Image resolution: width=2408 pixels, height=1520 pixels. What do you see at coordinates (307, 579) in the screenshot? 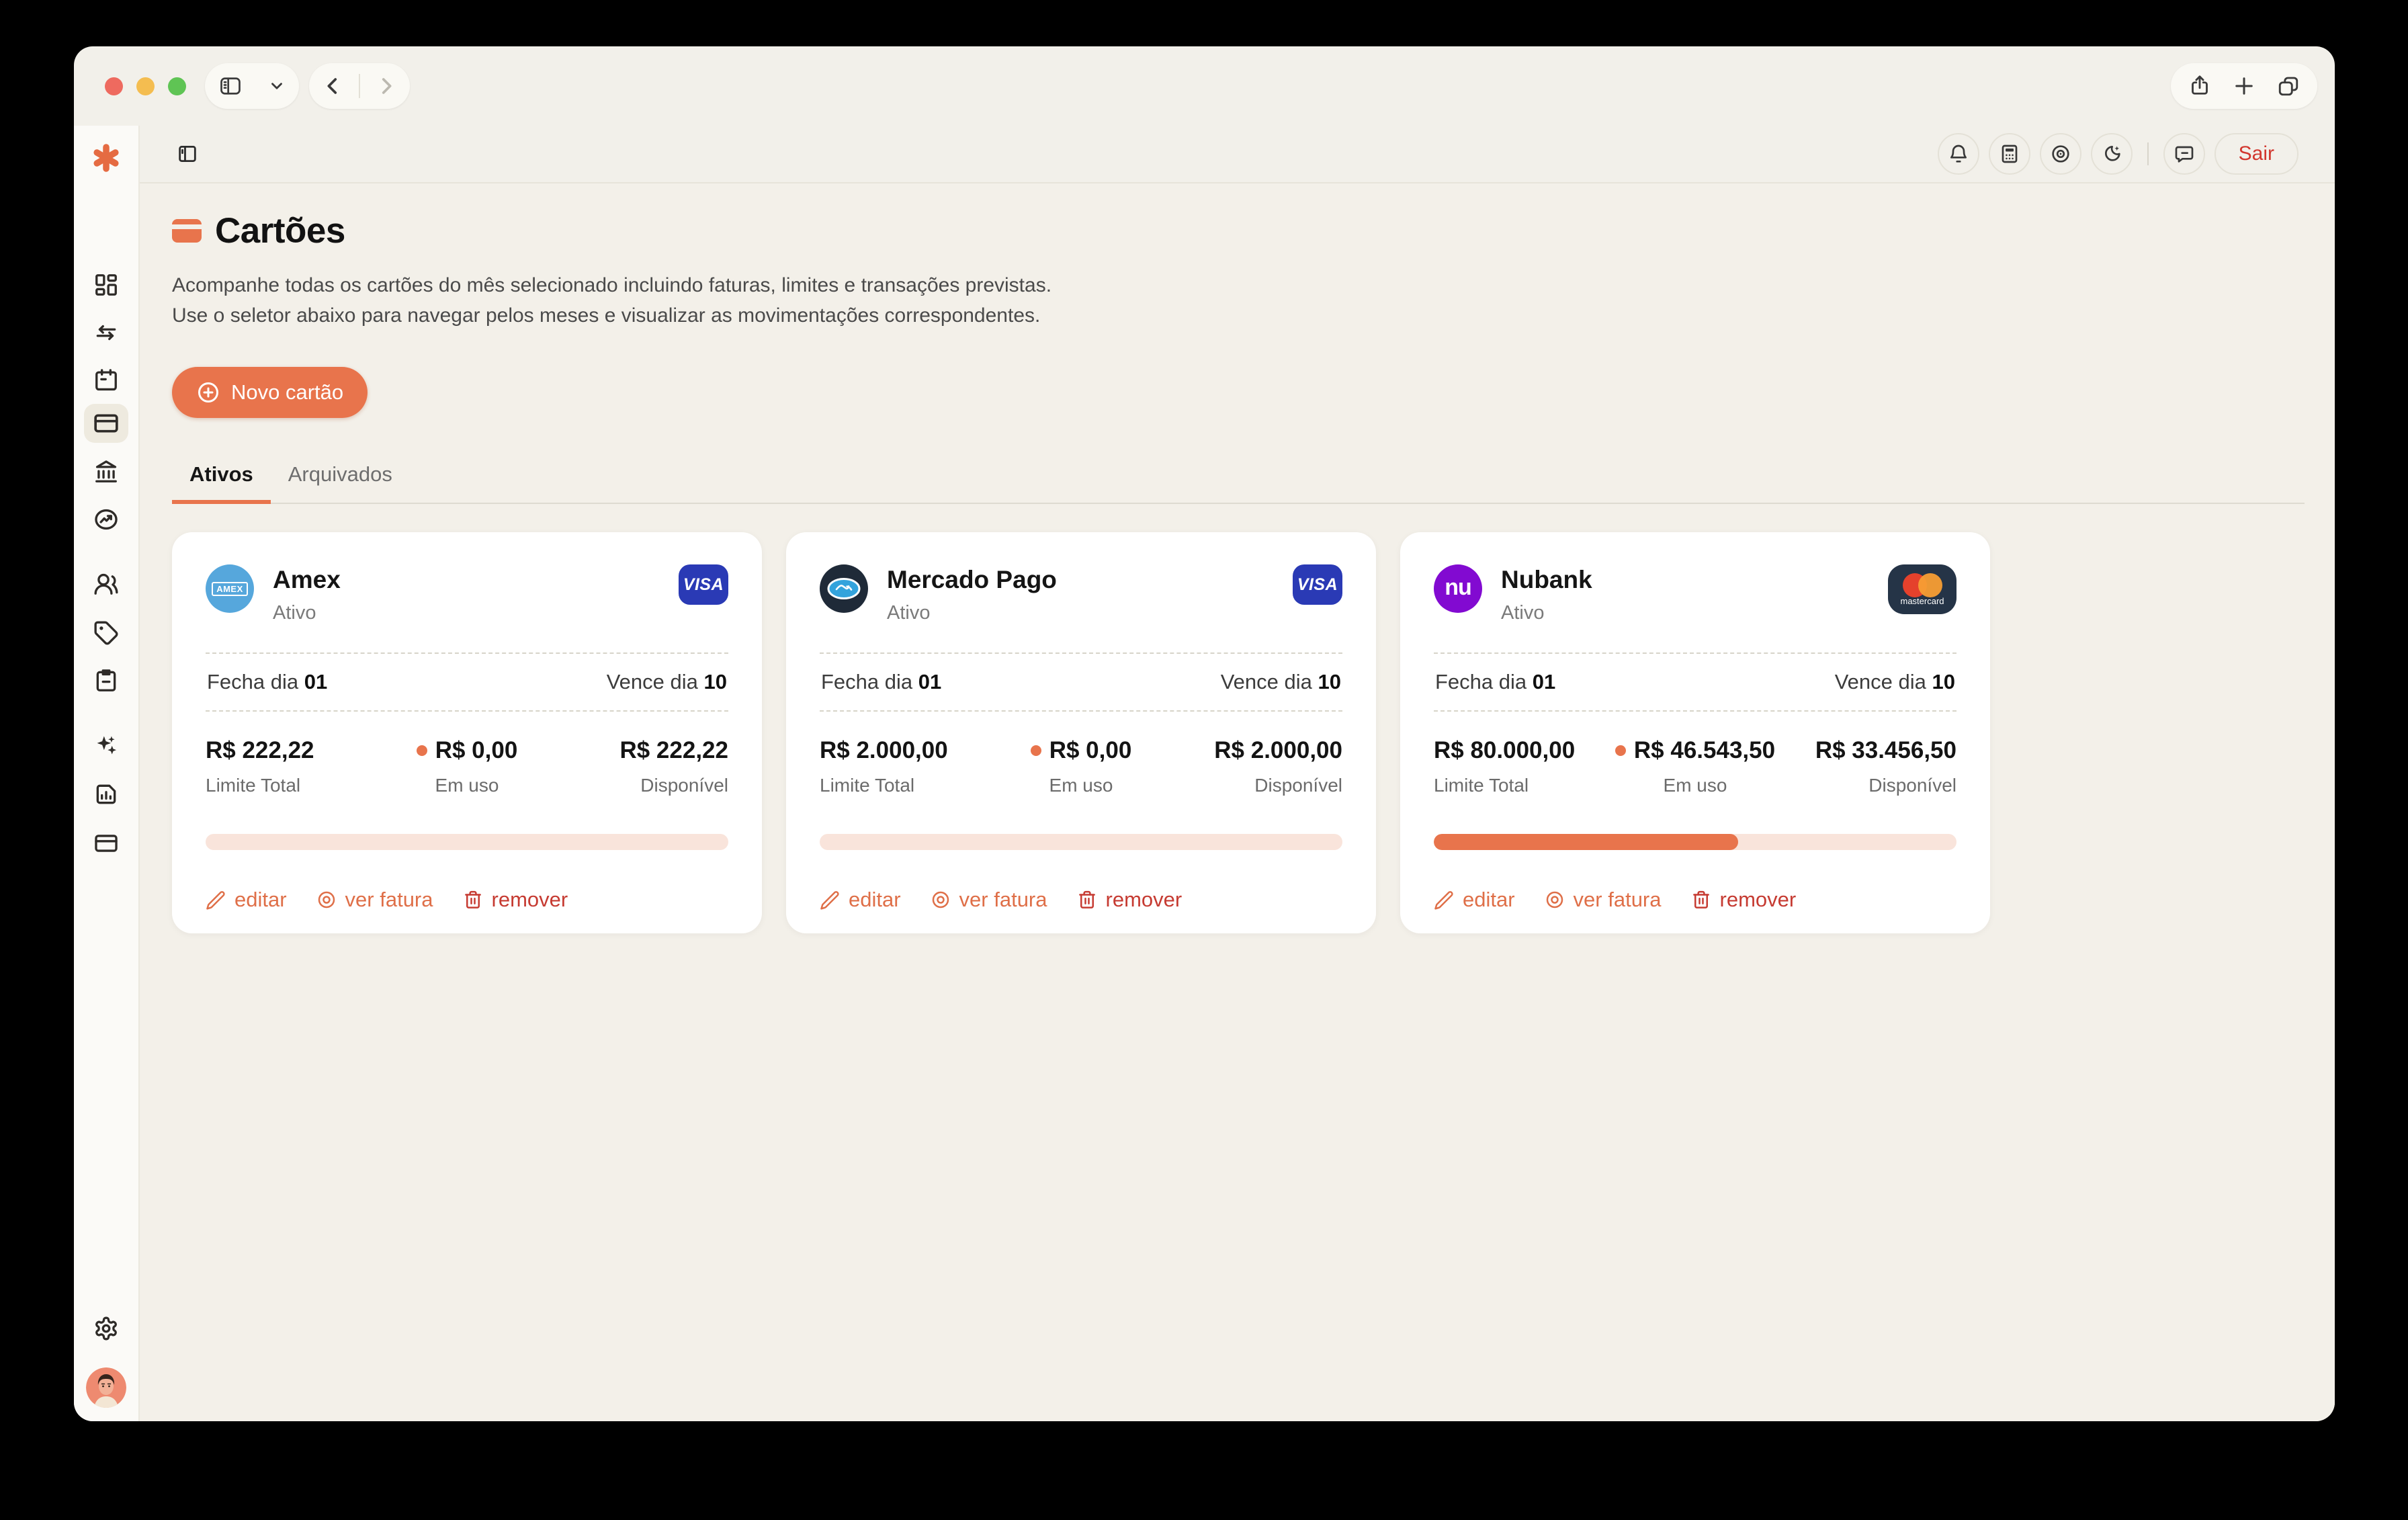
I see `card-name: Amex` at bounding box center [307, 579].